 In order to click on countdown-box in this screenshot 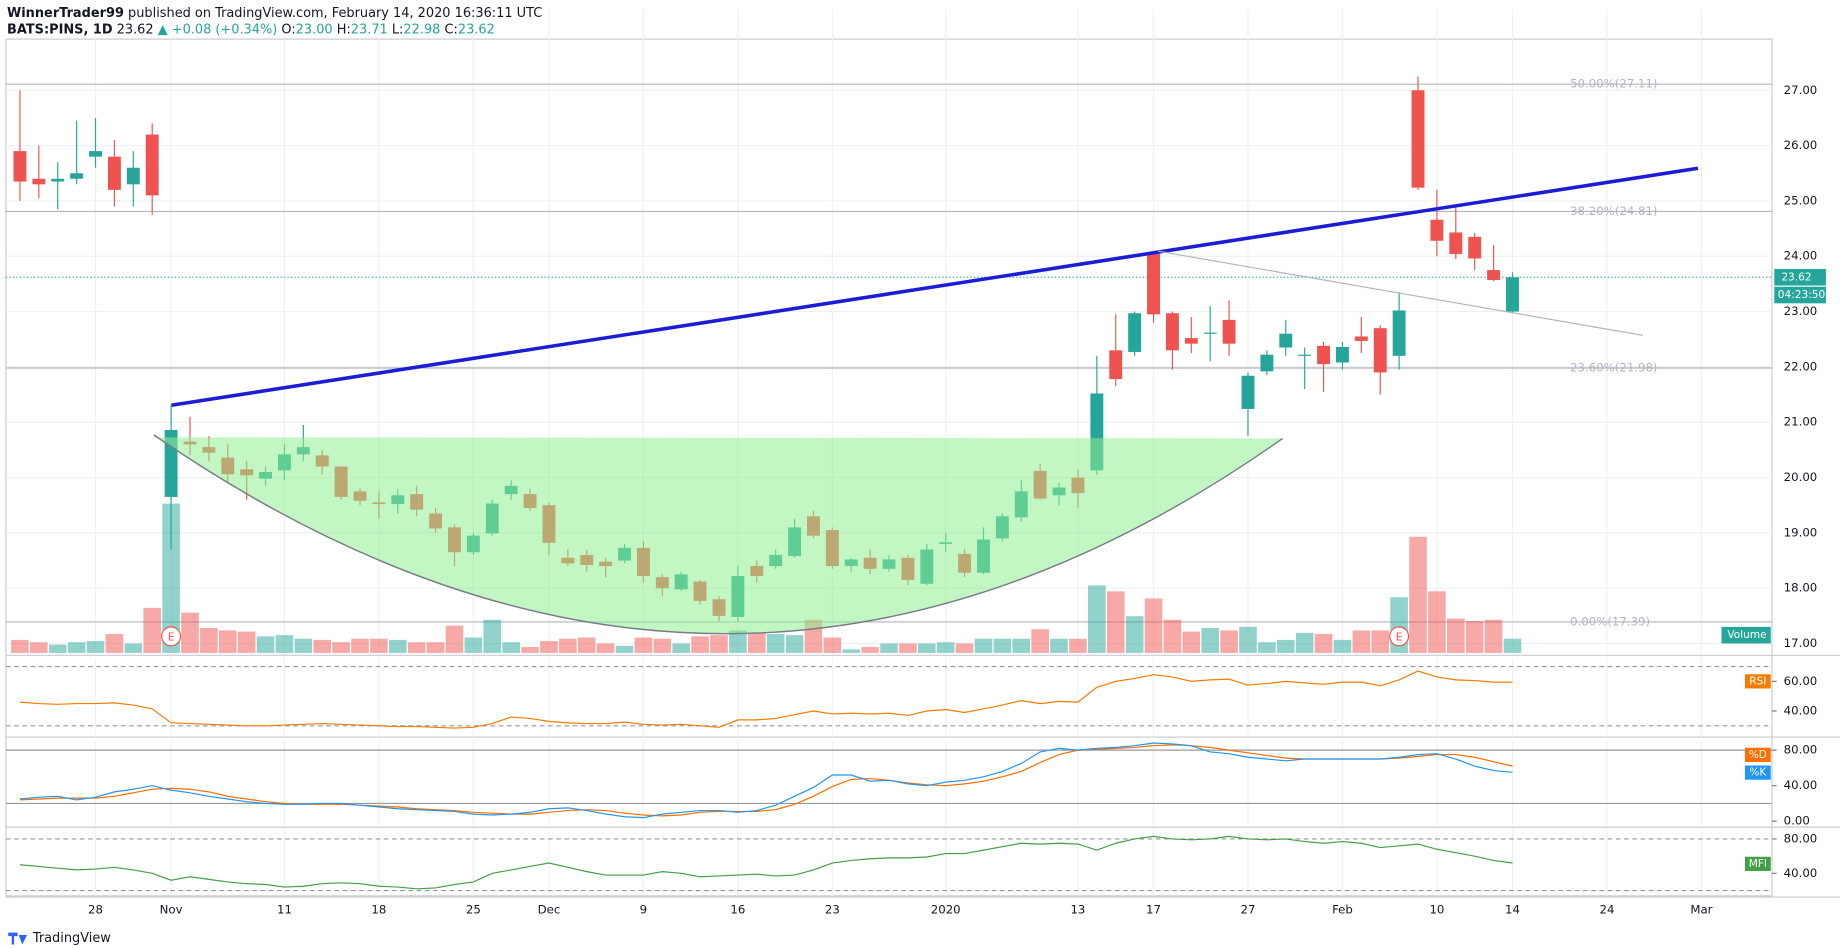, I will do `click(1800, 295)`.